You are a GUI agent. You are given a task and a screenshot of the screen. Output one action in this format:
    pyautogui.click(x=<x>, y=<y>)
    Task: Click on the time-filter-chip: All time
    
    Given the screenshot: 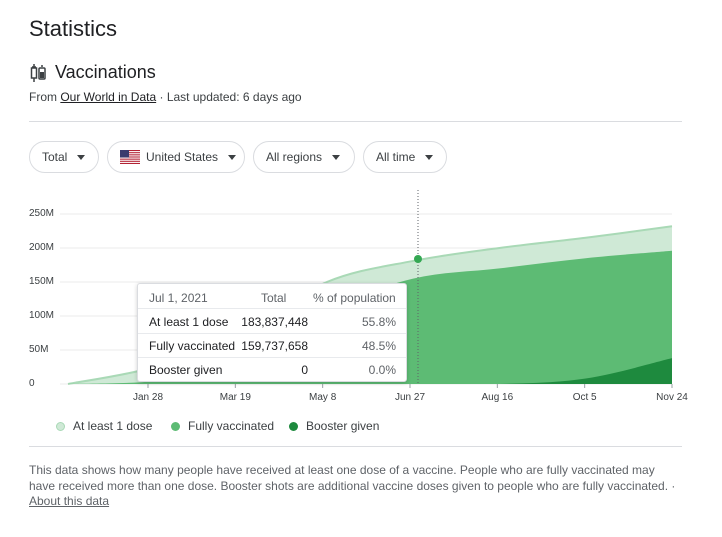 What is the action you would take?
    pyautogui.click(x=405, y=157)
    